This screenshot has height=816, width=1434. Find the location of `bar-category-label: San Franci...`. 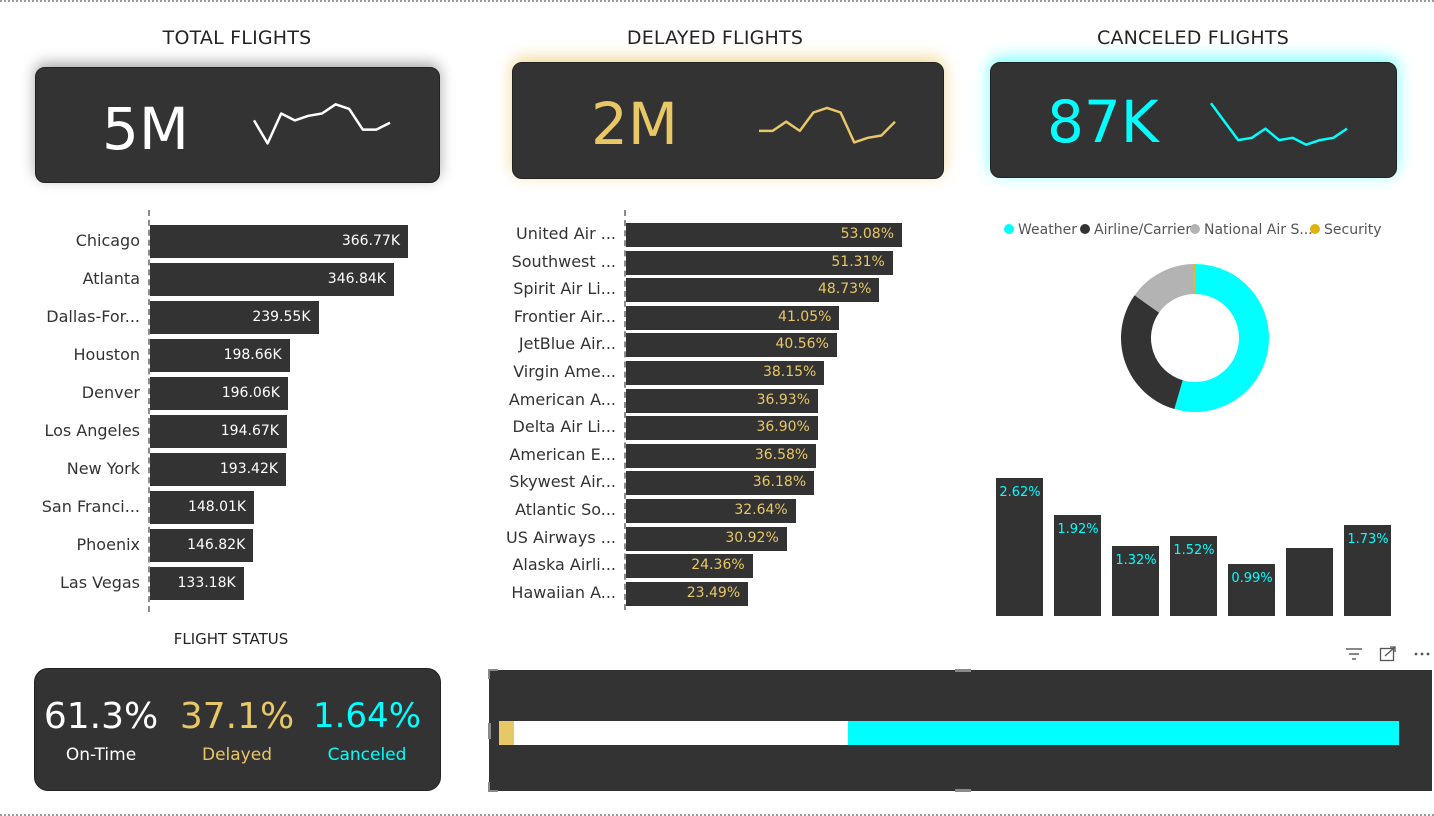

bar-category-label: San Franci... is located at coordinates (90, 506).